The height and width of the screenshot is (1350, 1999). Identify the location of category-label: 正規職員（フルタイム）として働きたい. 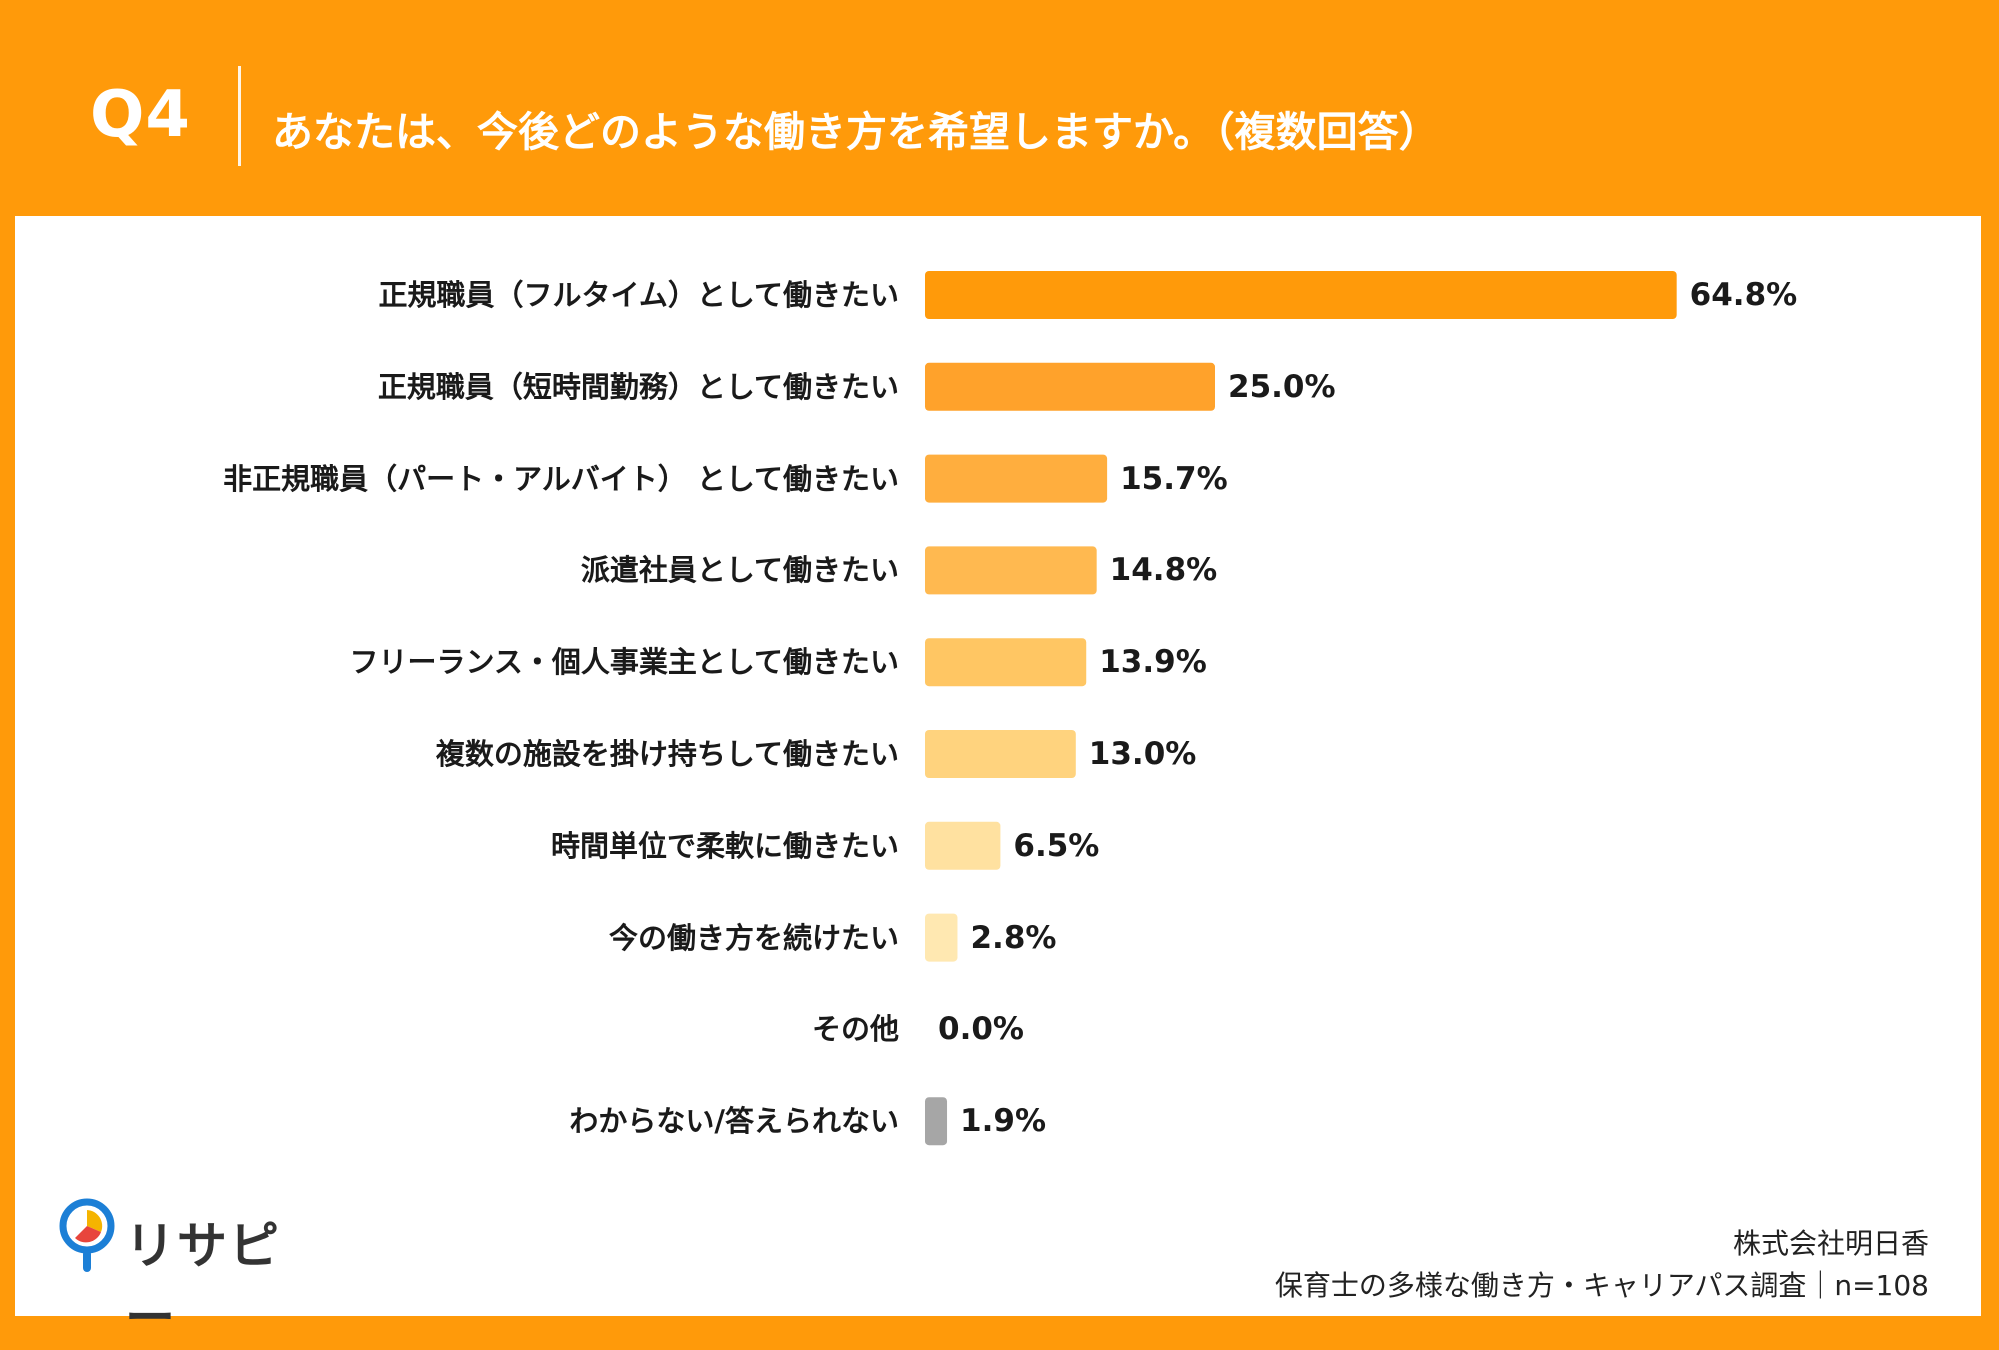
(638, 295).